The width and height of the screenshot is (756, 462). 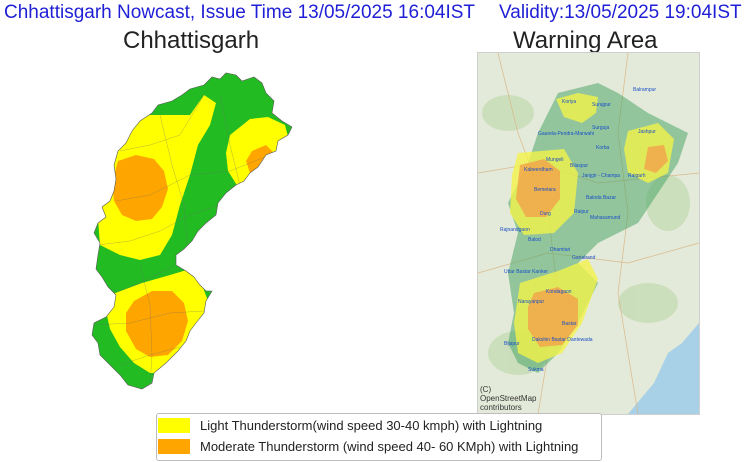 I want to click on district-label: Balrampur, so click(x=644, y=90).